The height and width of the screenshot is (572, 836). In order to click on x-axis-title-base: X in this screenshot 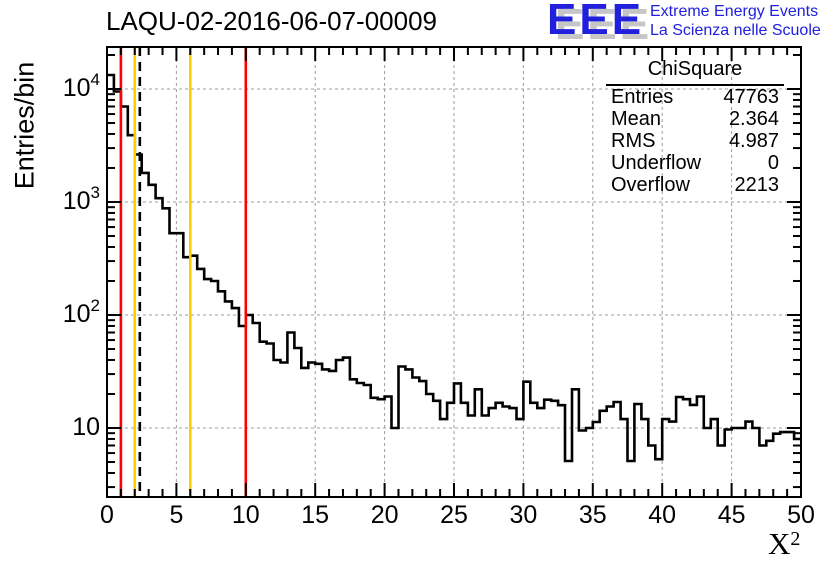, I will do `click(779, 543)`.